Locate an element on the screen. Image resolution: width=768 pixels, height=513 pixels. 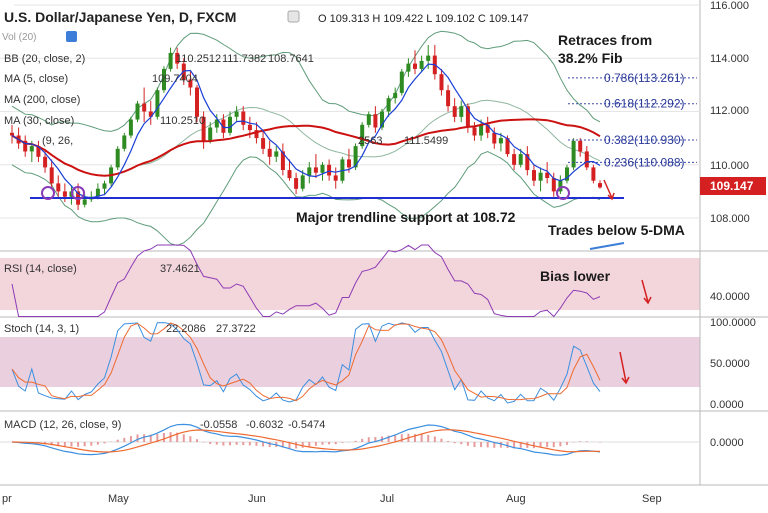
macd-tick: 0.0000 is located at coordinates (727, 443).